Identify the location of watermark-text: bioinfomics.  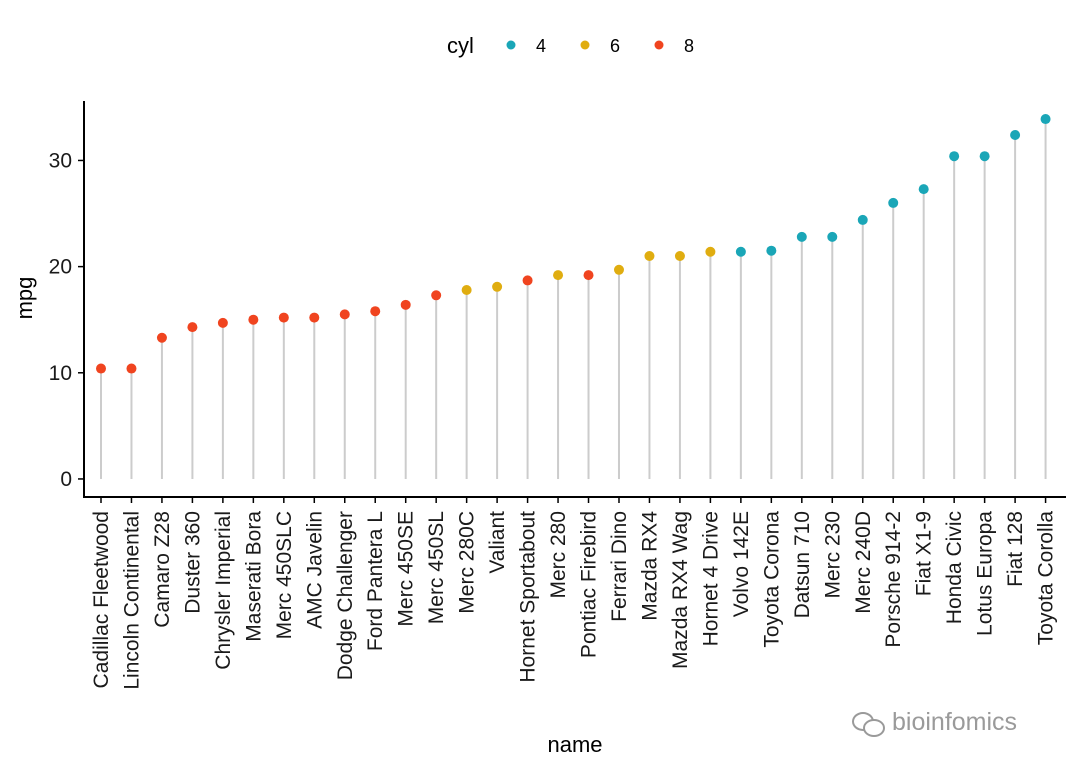
(955, 722).